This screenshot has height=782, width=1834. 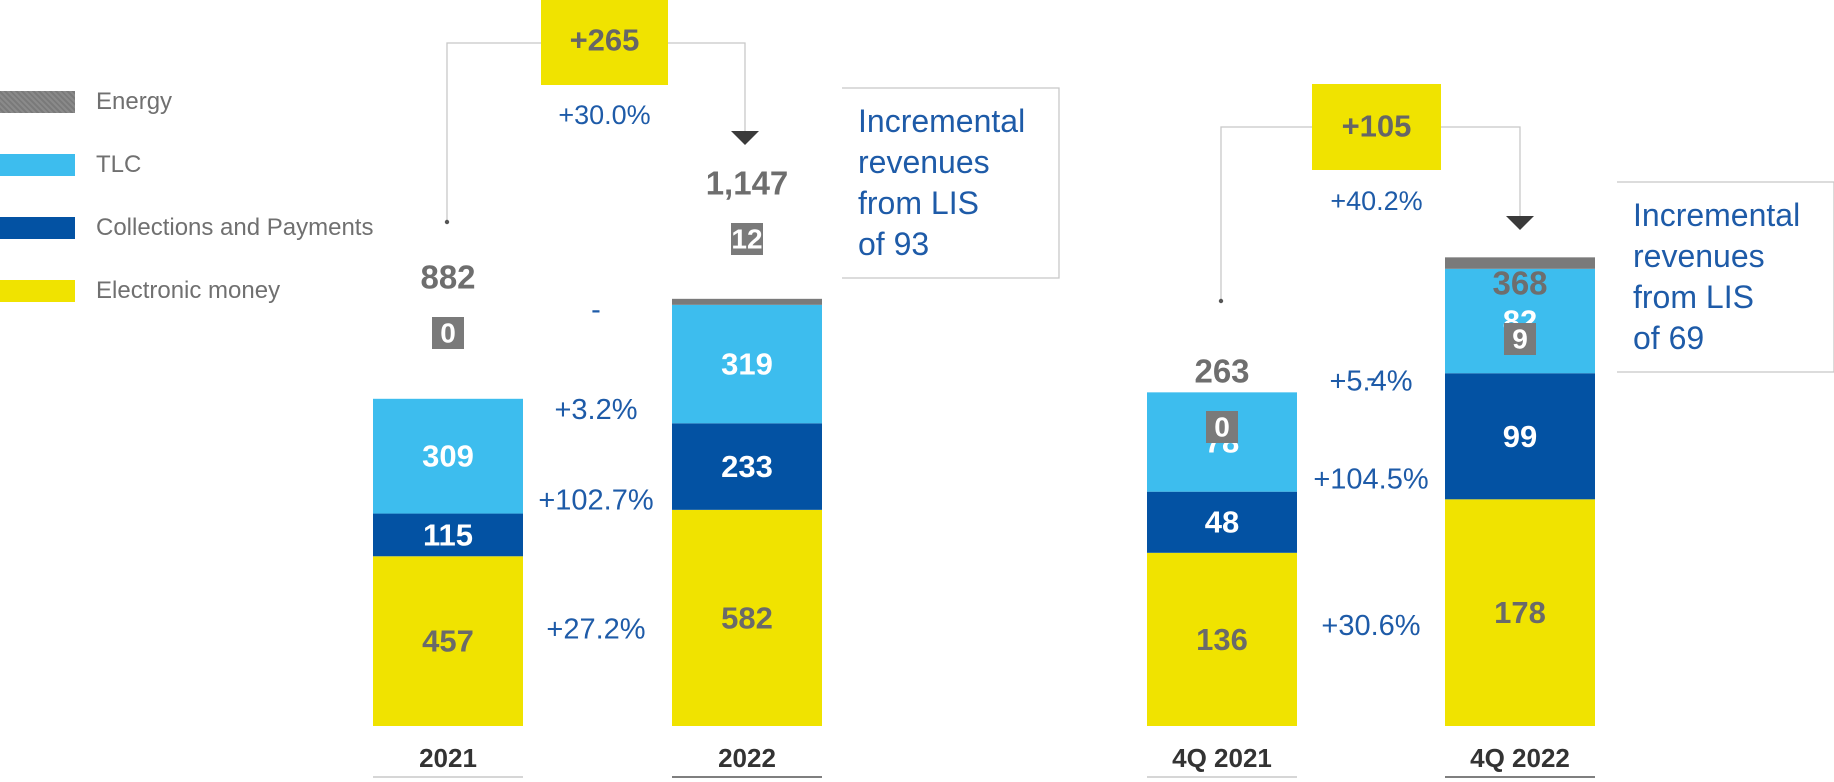 What do you see at coordinates (747, 183) in the screenshot?
I see `chart-1-total-2022: 1,147` at bounding box center [747, 183].